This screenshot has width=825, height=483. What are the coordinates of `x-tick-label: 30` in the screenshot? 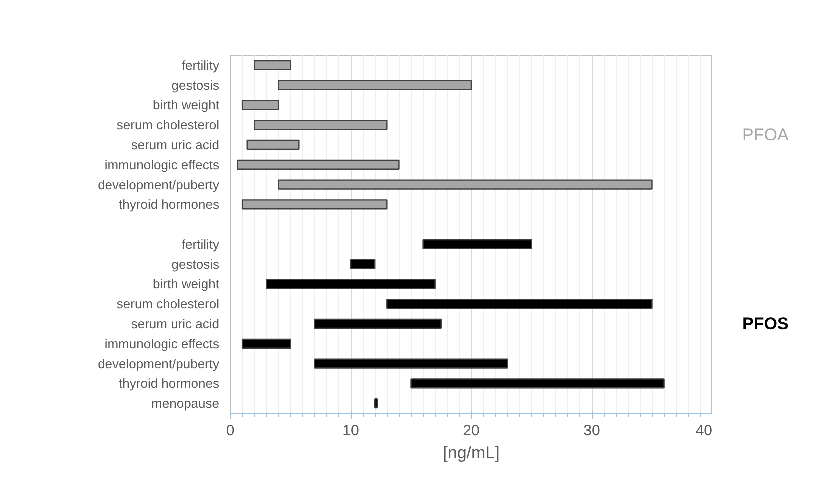 It's located at (592, 431).